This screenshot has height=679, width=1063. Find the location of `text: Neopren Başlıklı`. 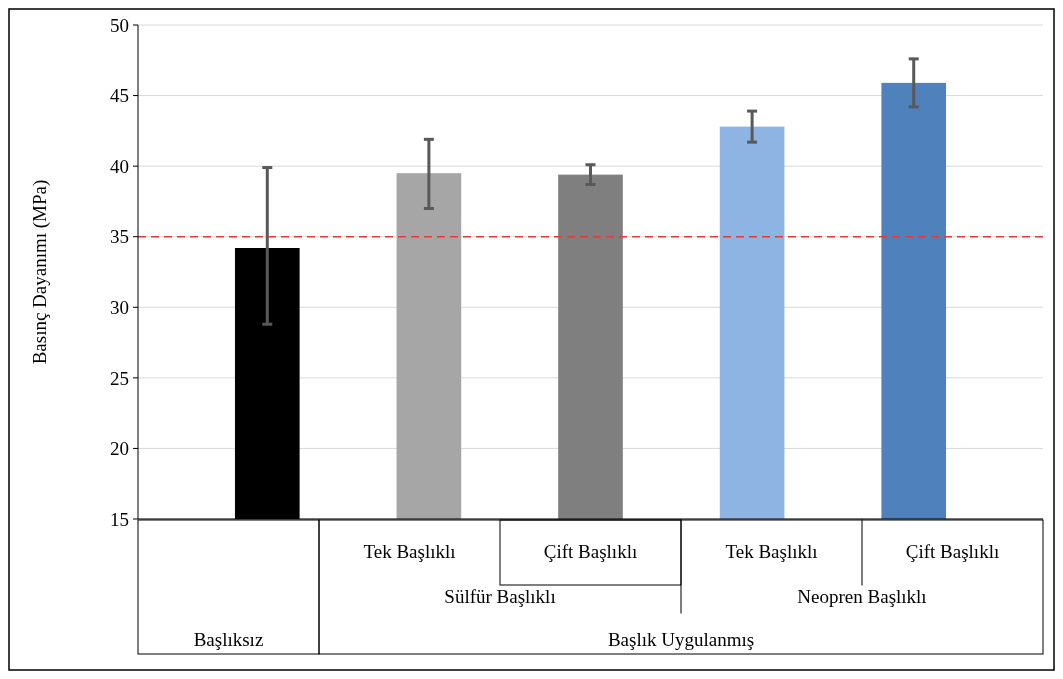

text: Neopren Başlıklı is located at coordinates (862, 596).